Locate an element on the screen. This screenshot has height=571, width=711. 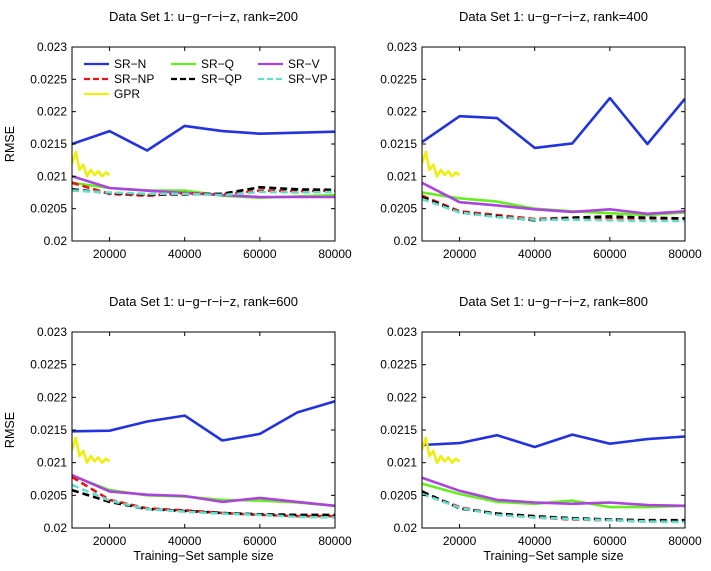
panel-title: Data Set 1: u−g−r−i−z, rank=400 is located at coordinates (553, 16).